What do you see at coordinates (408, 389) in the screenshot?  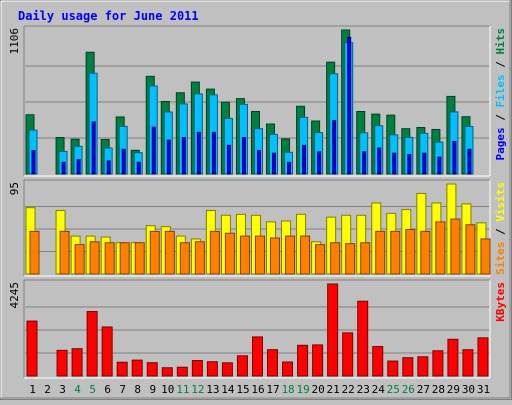 I see `day-label: 26` at bounding box center [408, 389].